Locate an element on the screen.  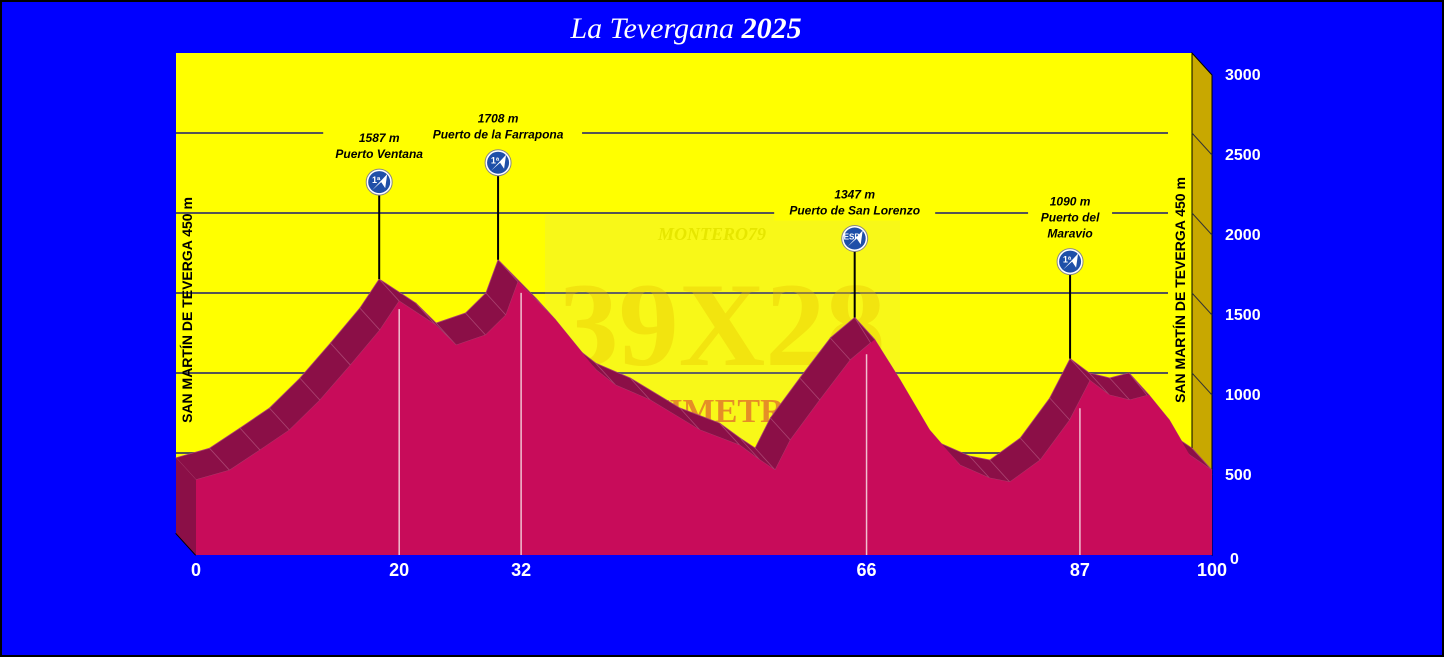
y-tick-label: 2500 is located at coordinates (1243, 155).